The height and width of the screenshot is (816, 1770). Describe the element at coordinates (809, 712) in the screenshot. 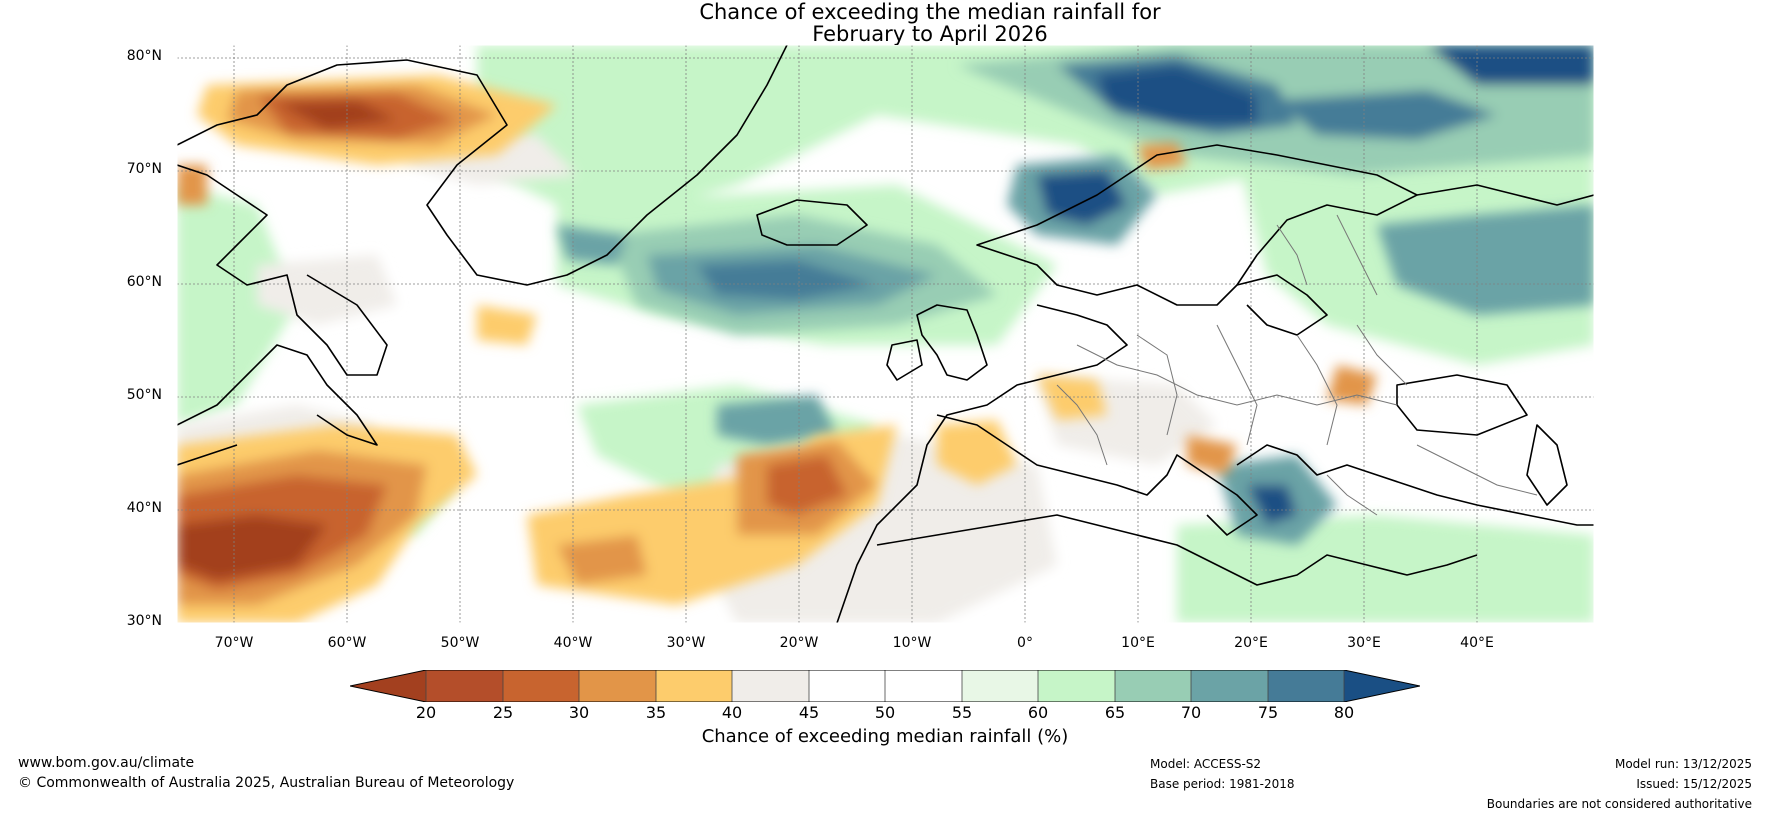

I see `colorbar-tick-45: 45` at that location.